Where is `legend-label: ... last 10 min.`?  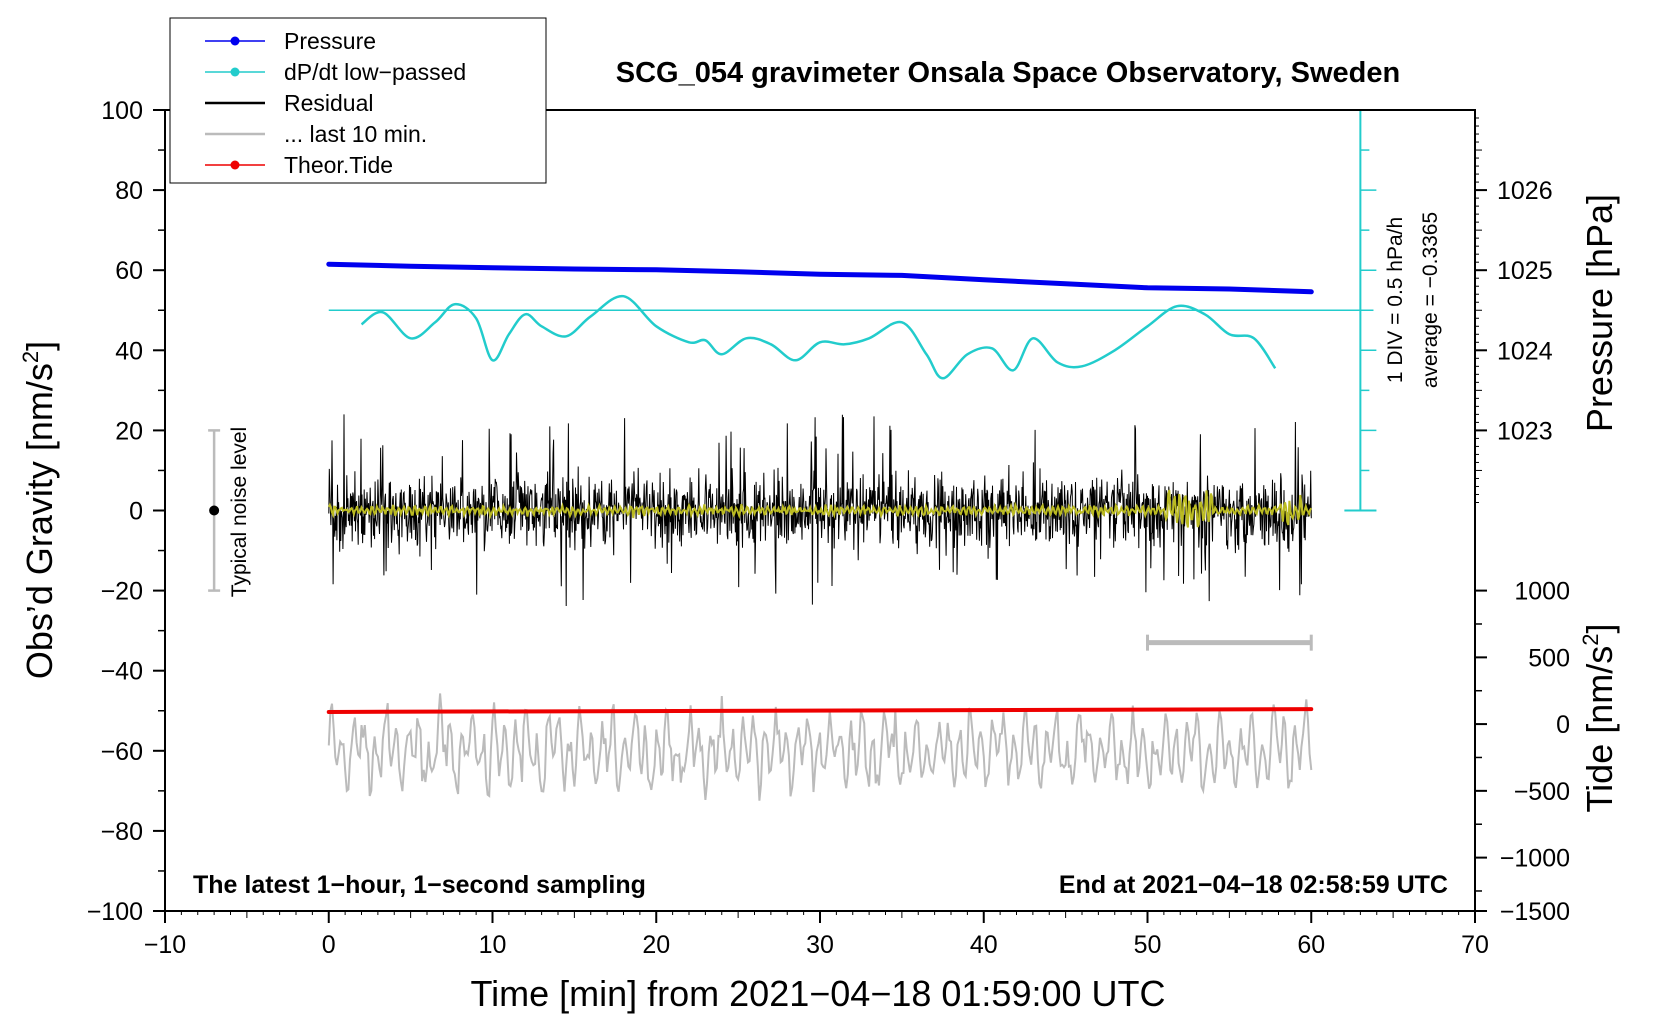
legend-label: ... last 10 min. is located at coordinates (355, 134).